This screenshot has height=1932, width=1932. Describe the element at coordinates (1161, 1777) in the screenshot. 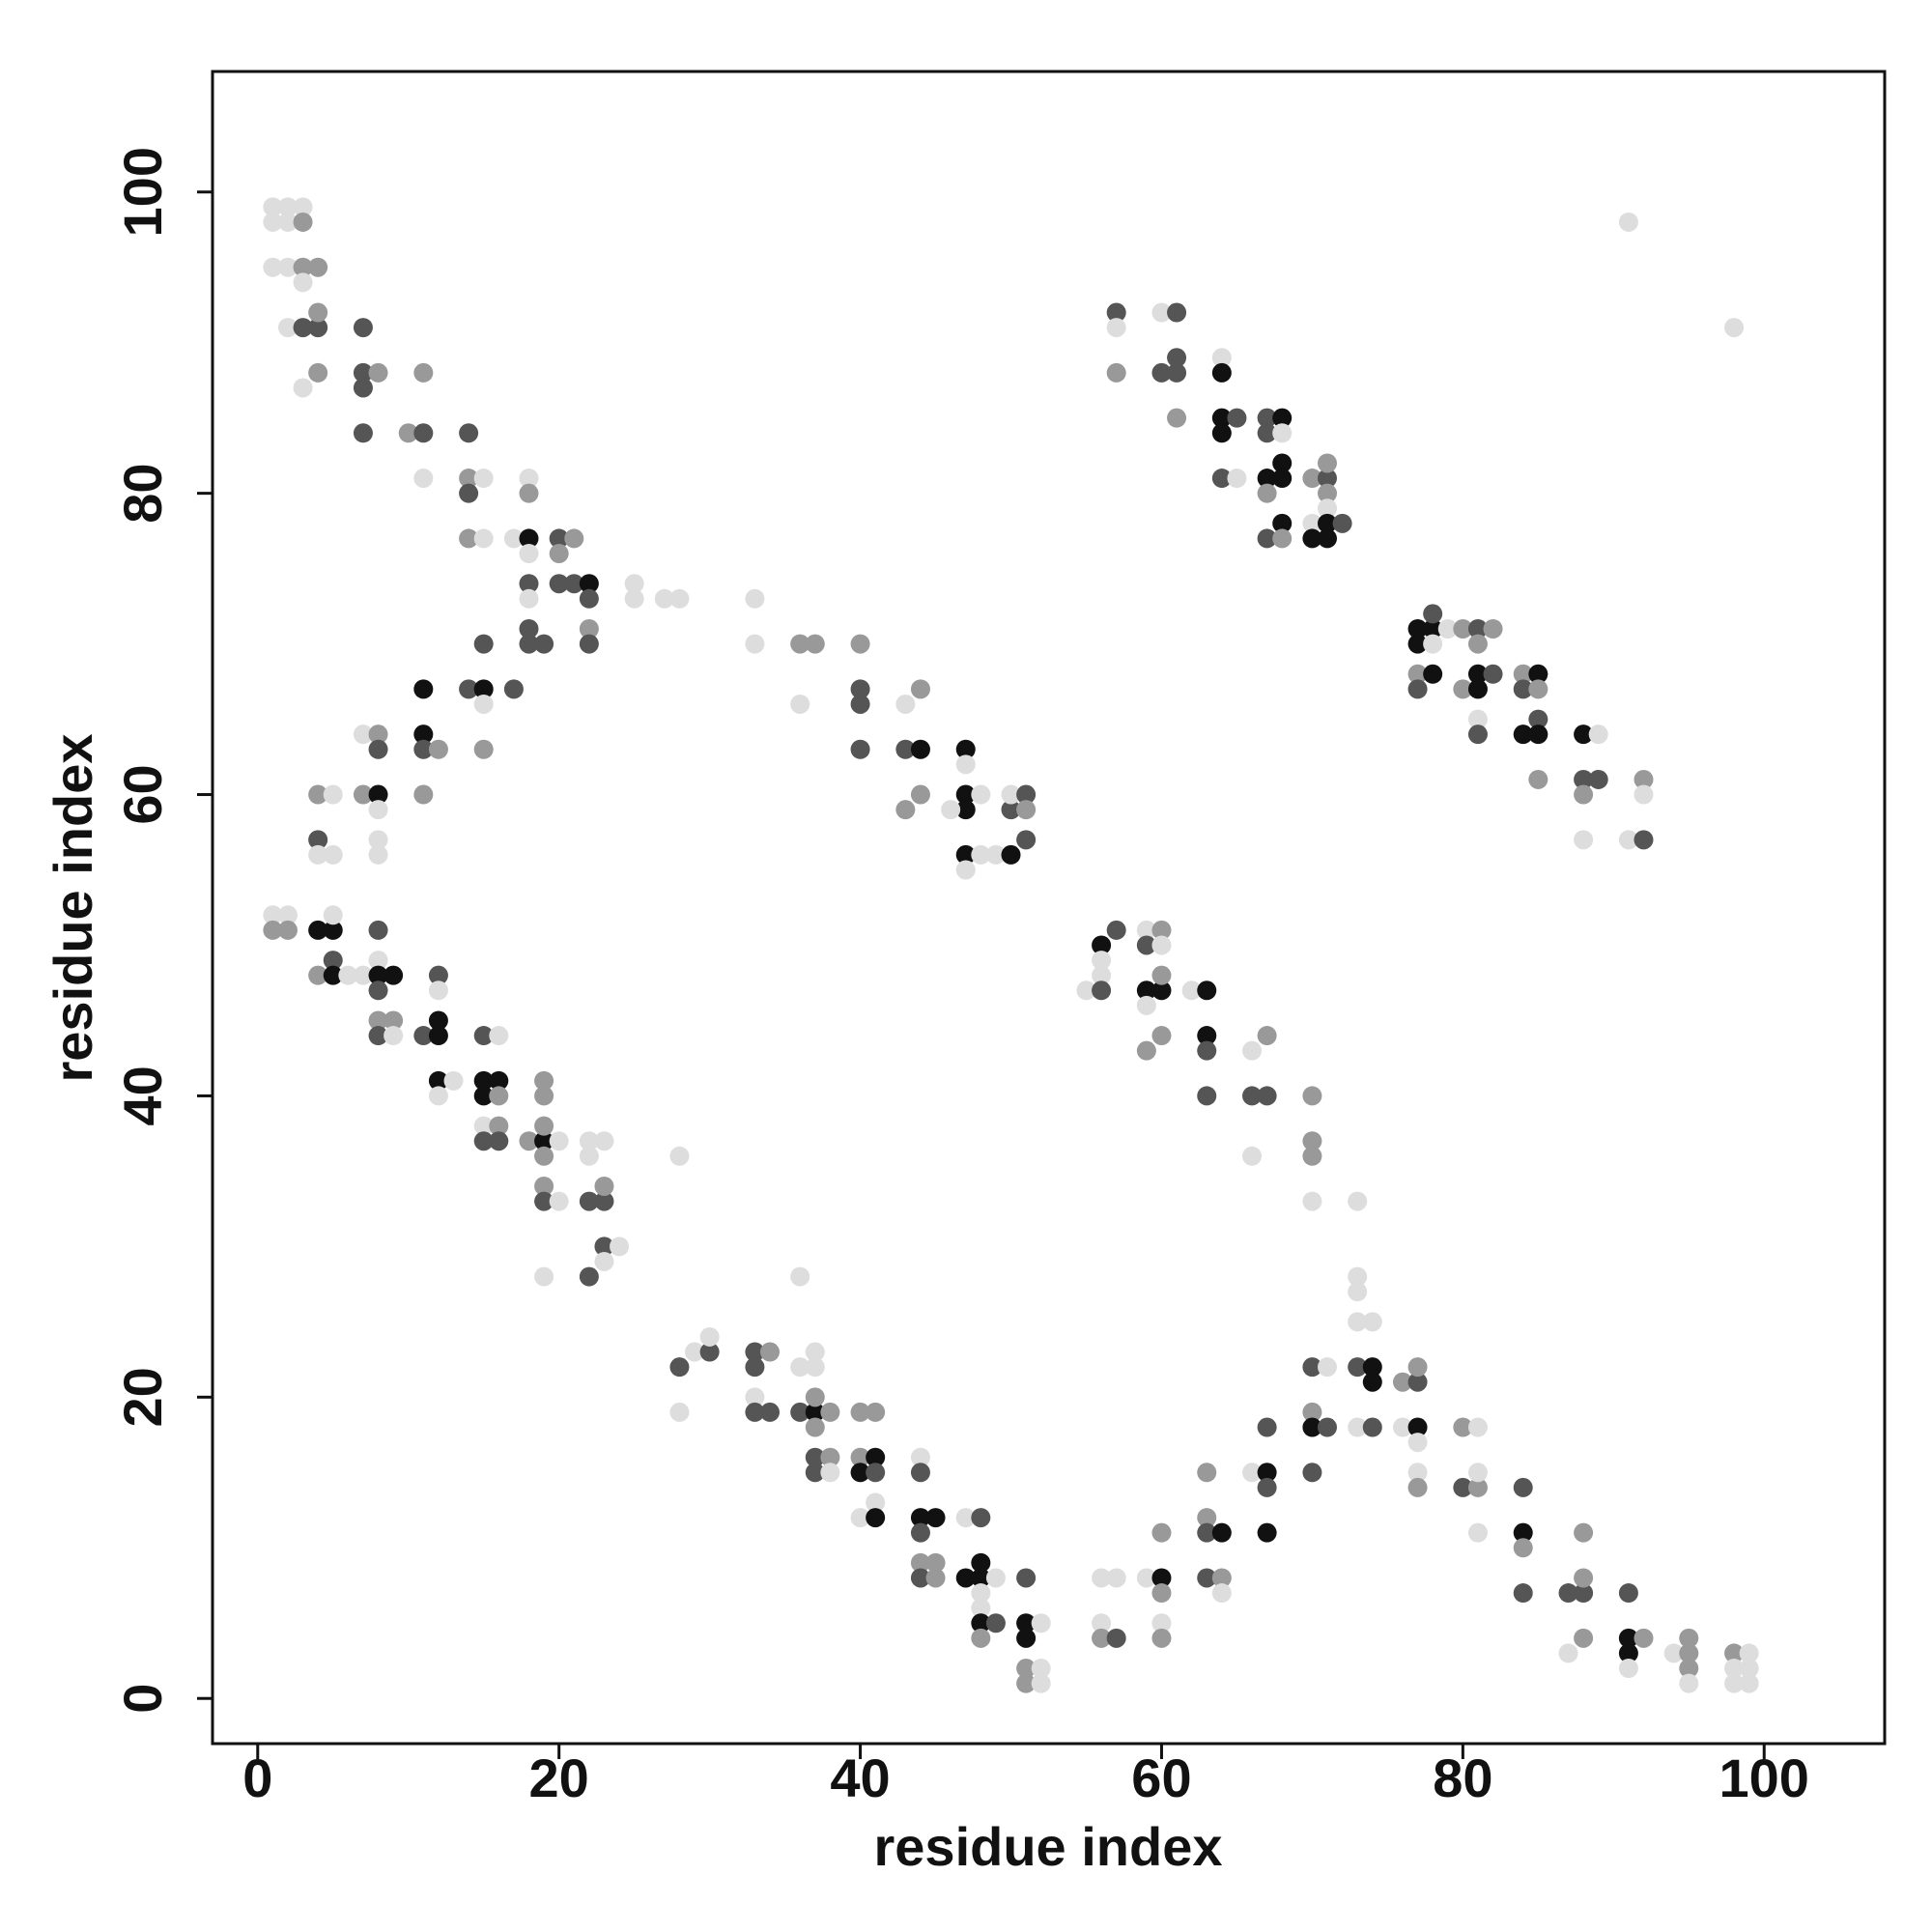

I see `x-tick-label: 60` at that location.